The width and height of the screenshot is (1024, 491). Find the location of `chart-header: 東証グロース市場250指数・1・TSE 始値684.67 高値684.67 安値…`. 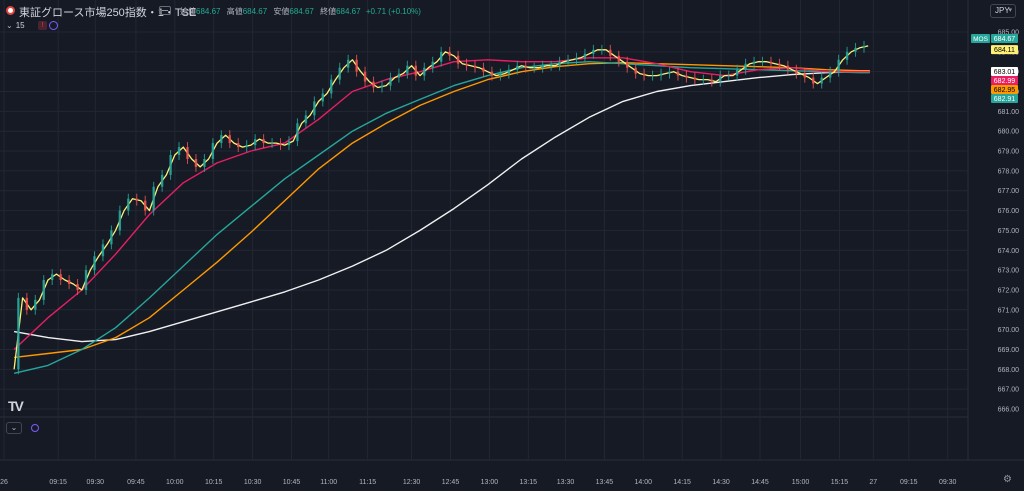

chart-header: 東証グロース市場250指数・1・TSE 始値684.67 高値684.67 安値… is located at coordinates (512, 11).